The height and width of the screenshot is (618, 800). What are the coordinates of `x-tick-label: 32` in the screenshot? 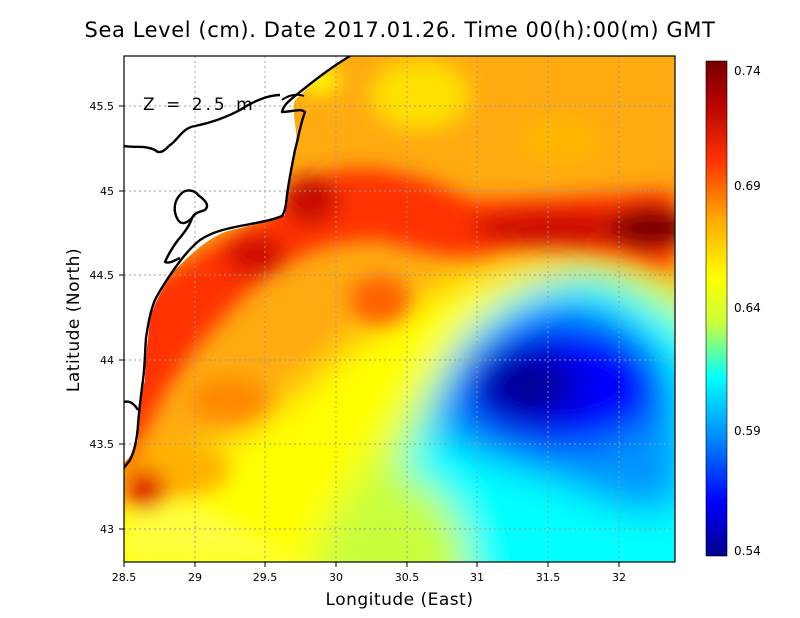 It's located at (619, 577).